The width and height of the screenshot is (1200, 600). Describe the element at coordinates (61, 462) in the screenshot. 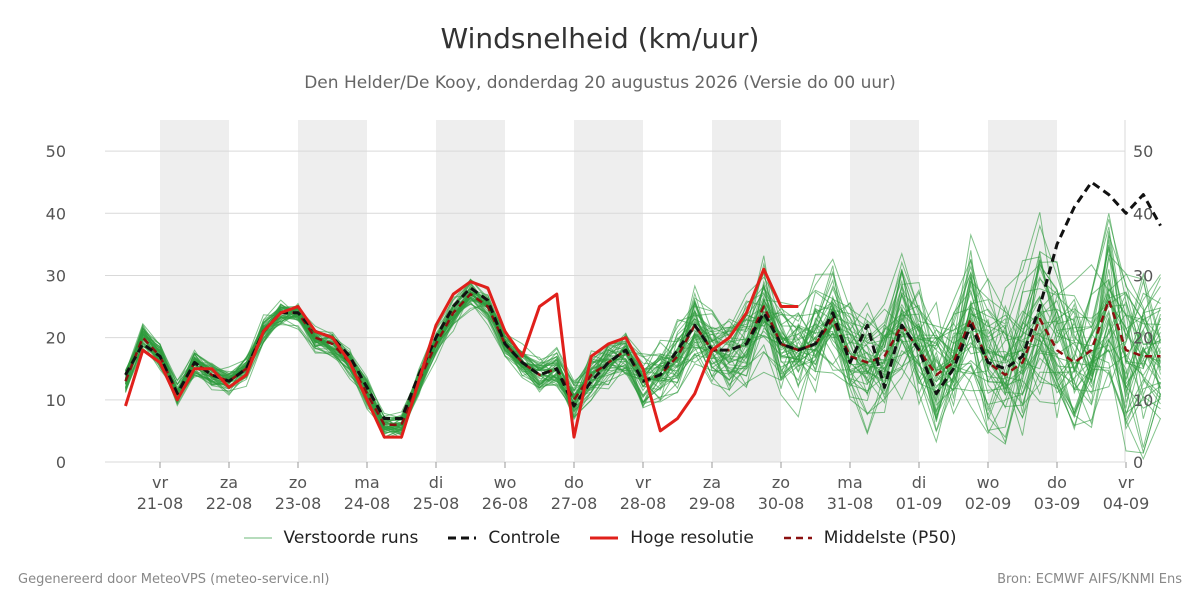

I see `y-tick-label-left: 0` at that location.